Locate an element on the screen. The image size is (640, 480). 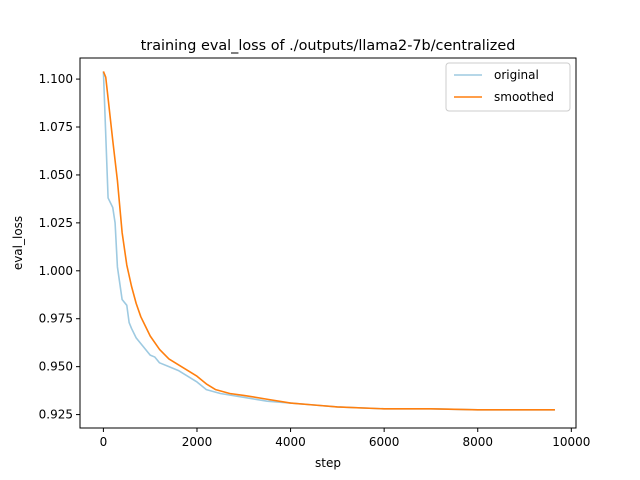
y-tick-label: 1.050 is located at coordinates (56, 175).